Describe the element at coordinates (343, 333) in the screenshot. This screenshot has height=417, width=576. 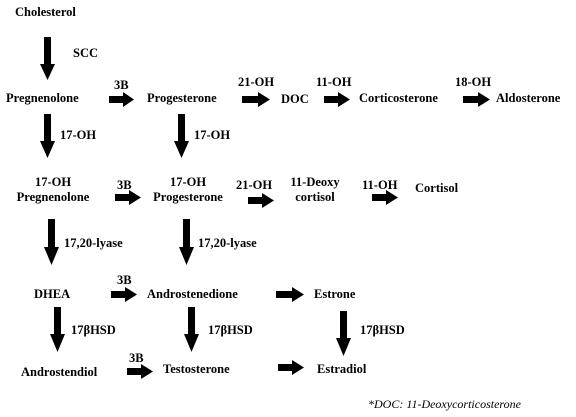
I see `arrow-estrone-to-estradiol` at that location.